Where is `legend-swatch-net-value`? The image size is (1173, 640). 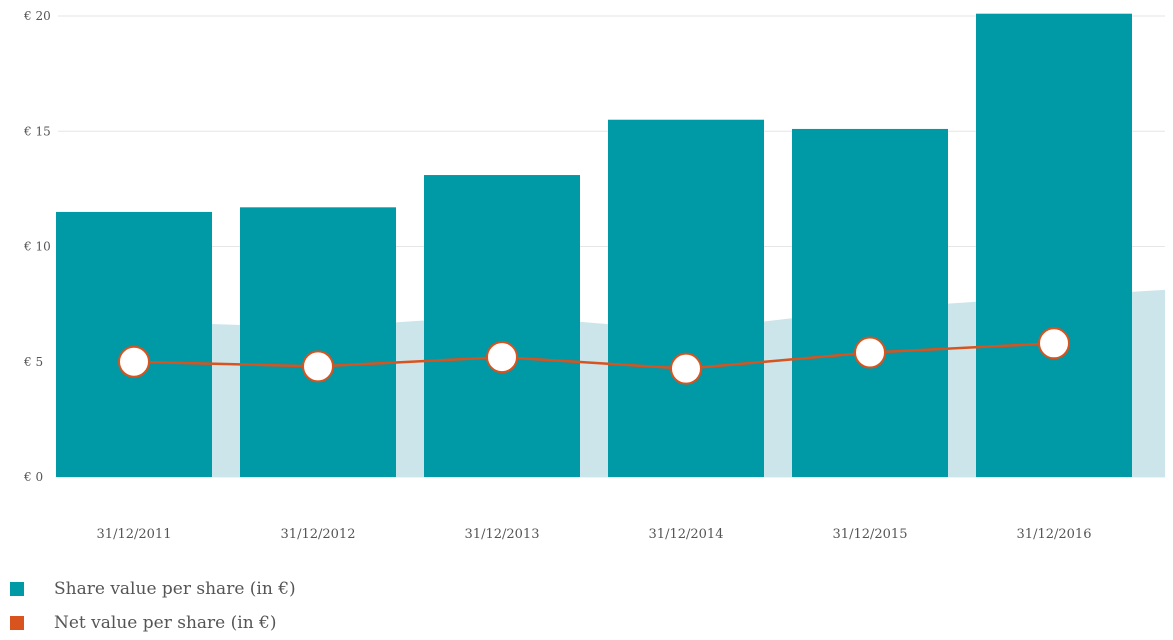 legend-swatch-net-value is located at coordinates (17, 623).